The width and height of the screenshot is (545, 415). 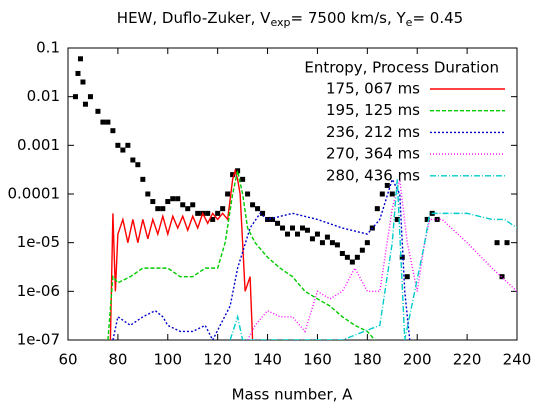 I want to click on y-tick-label: 1e-07, so click(x=38, y=340).